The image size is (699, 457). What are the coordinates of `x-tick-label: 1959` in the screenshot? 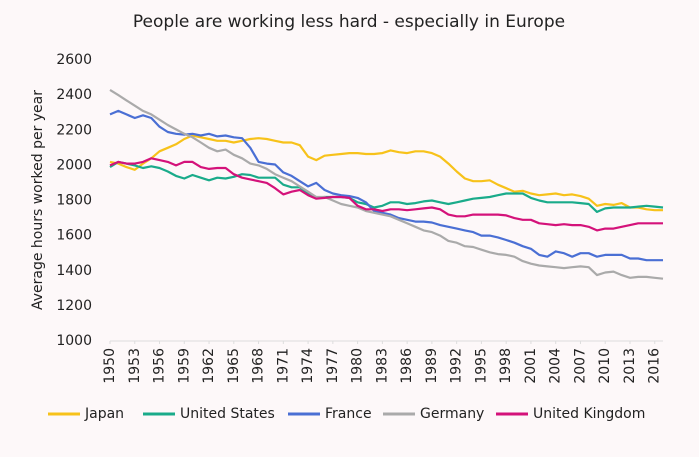 It's located at (184, 366).